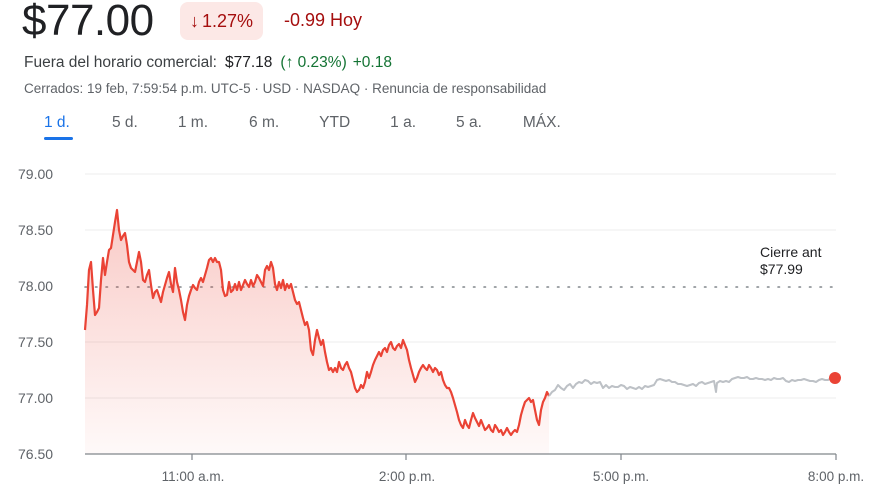 The image size is (880, 501). I want to click on y-tick-77-50: 77.50, so click(36, 342).